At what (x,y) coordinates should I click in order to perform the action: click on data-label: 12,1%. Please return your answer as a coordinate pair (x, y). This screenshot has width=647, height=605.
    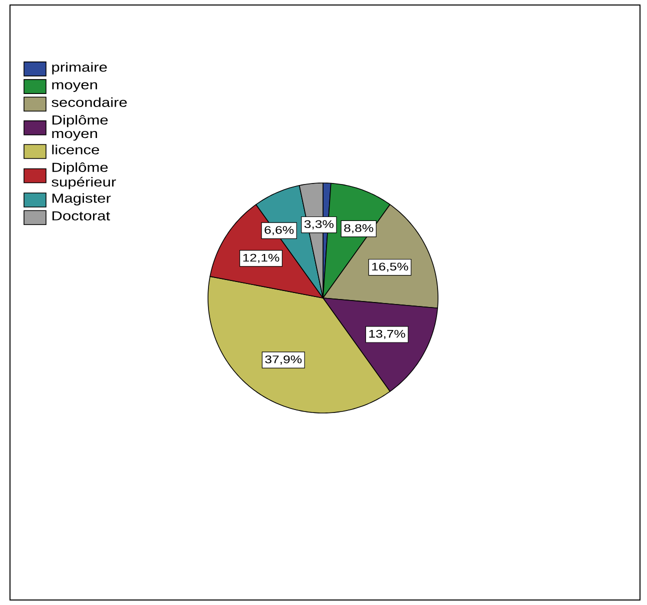
    Looking at the image, I should click on (261, 258).